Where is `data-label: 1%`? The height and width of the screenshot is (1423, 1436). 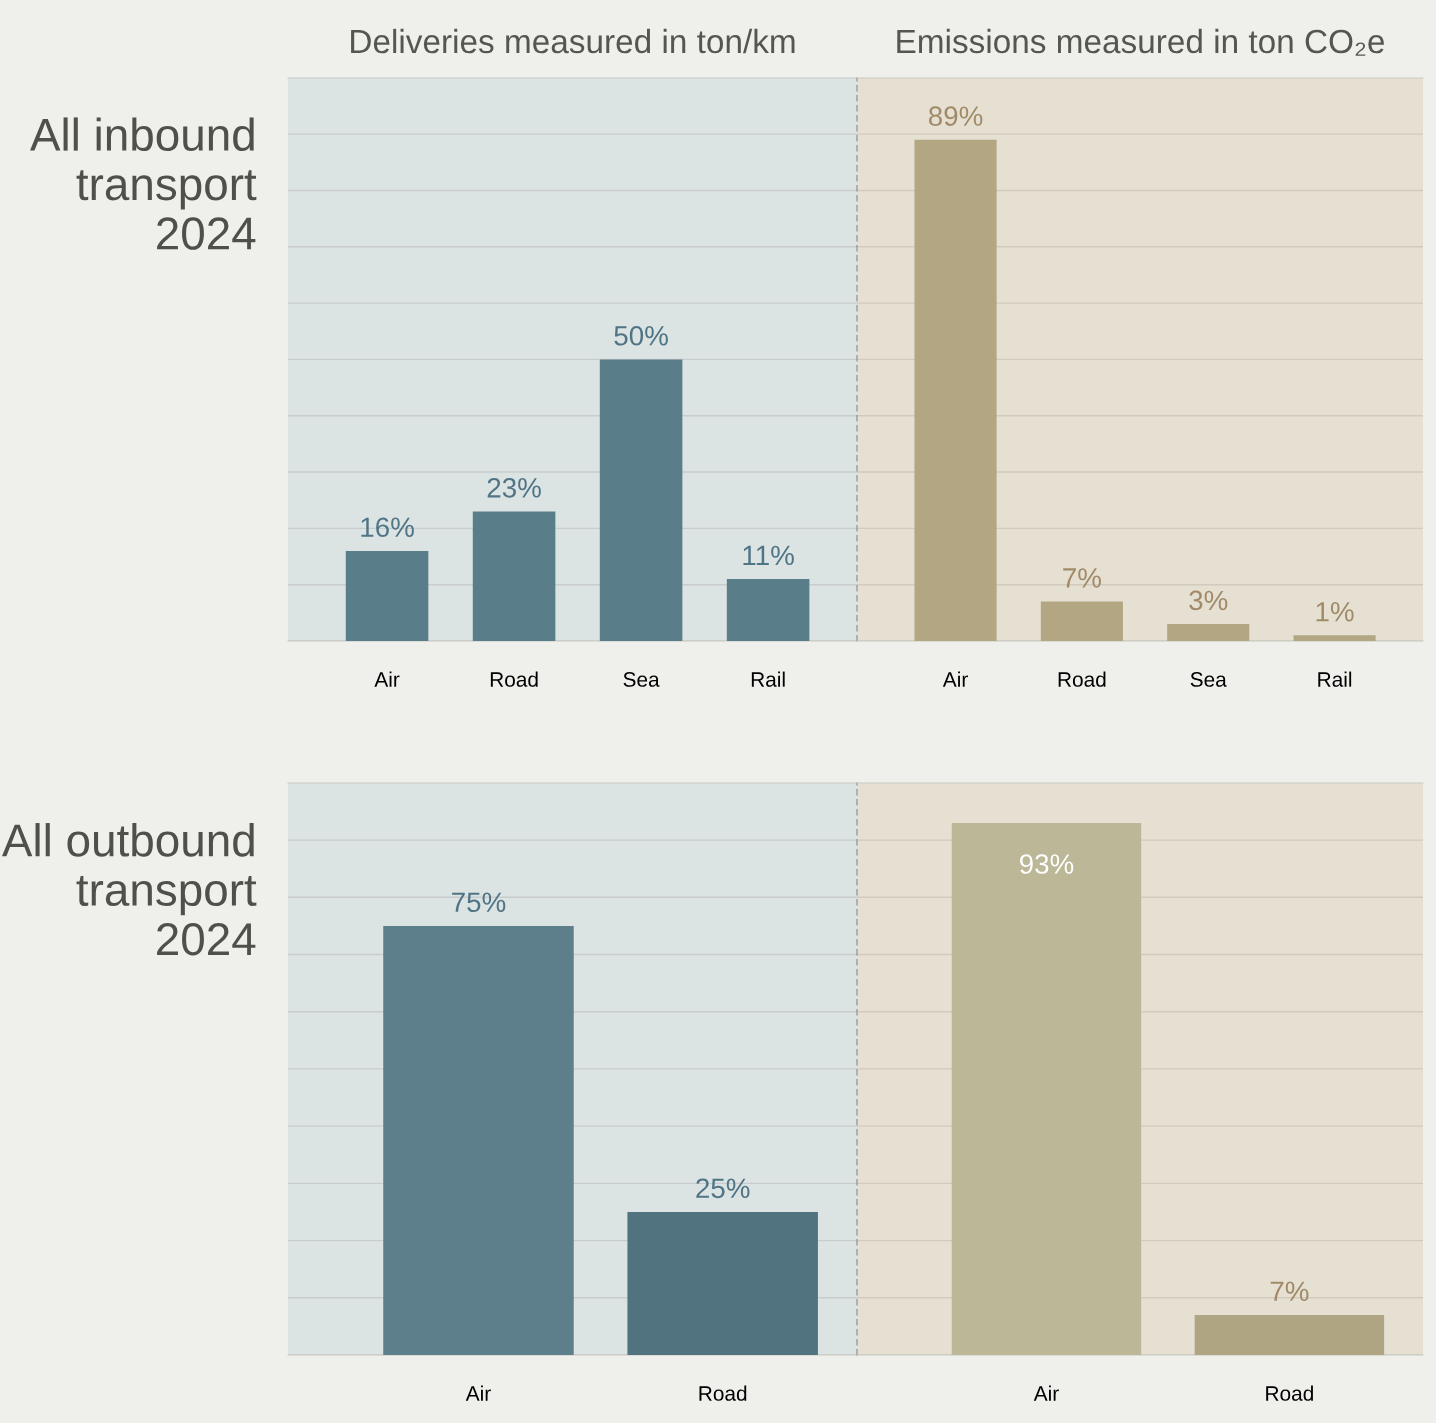 data-label: 1% is located at coordinates (1335, 612).